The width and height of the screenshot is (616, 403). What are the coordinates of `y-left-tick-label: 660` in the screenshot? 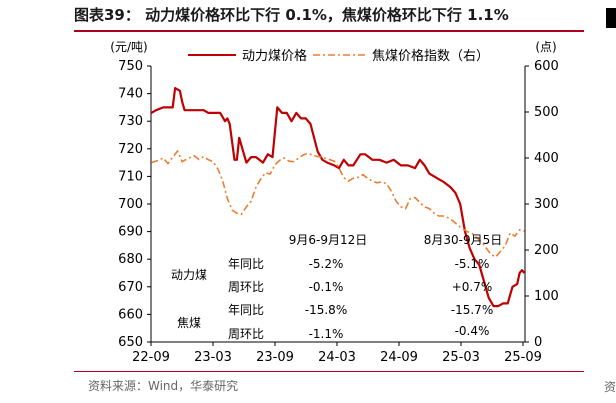 It's located at (130, 314).